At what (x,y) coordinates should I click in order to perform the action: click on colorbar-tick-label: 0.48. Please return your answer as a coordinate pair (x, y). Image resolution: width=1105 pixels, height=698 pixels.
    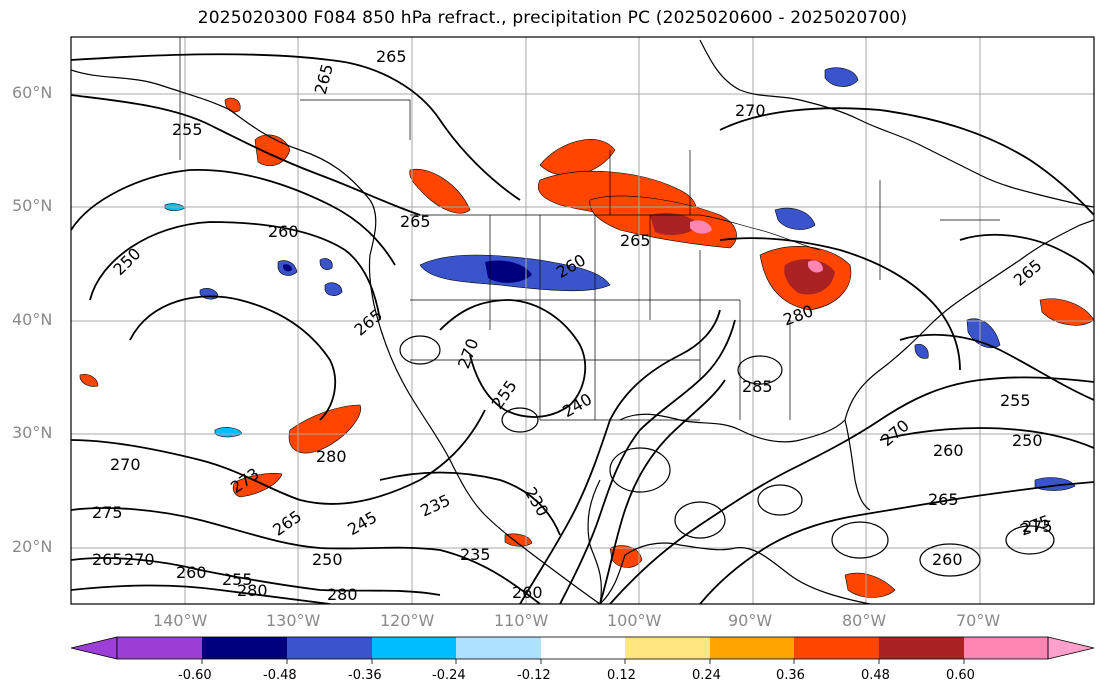
    Looking at the image, I should click on (875, 675).